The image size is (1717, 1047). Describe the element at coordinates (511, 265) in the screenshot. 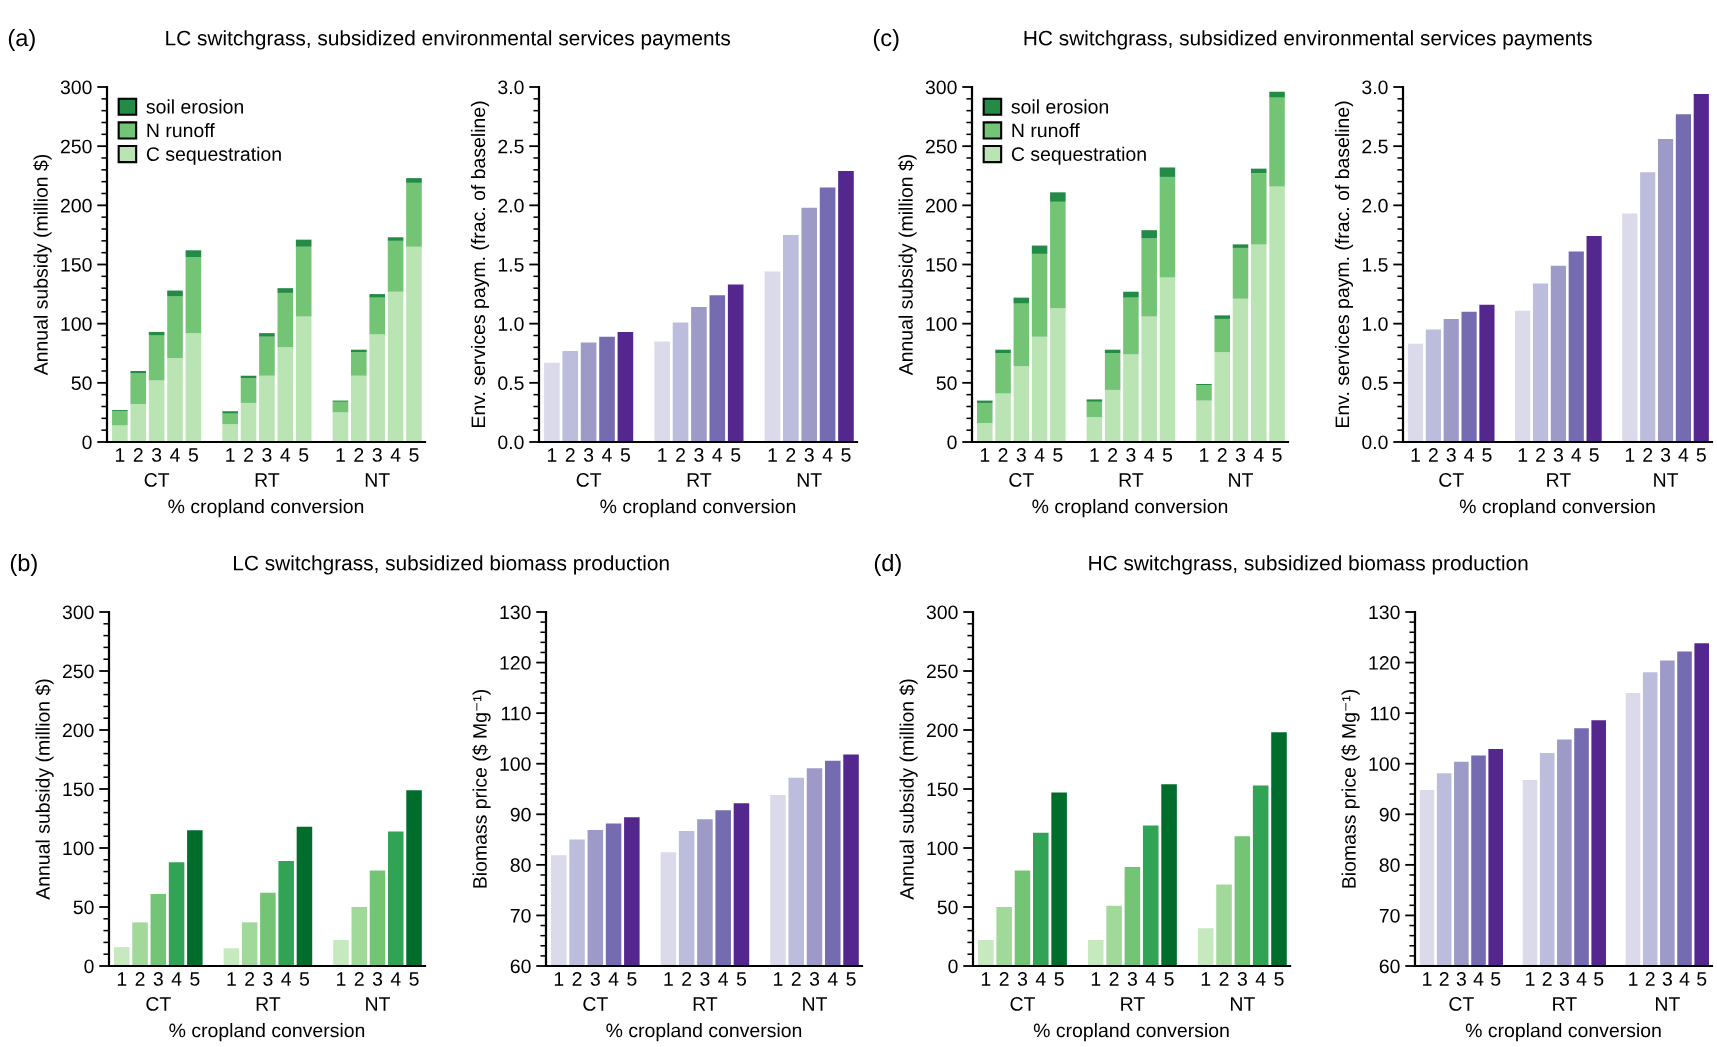

I see `y-tick-label: 1.5` at that location.